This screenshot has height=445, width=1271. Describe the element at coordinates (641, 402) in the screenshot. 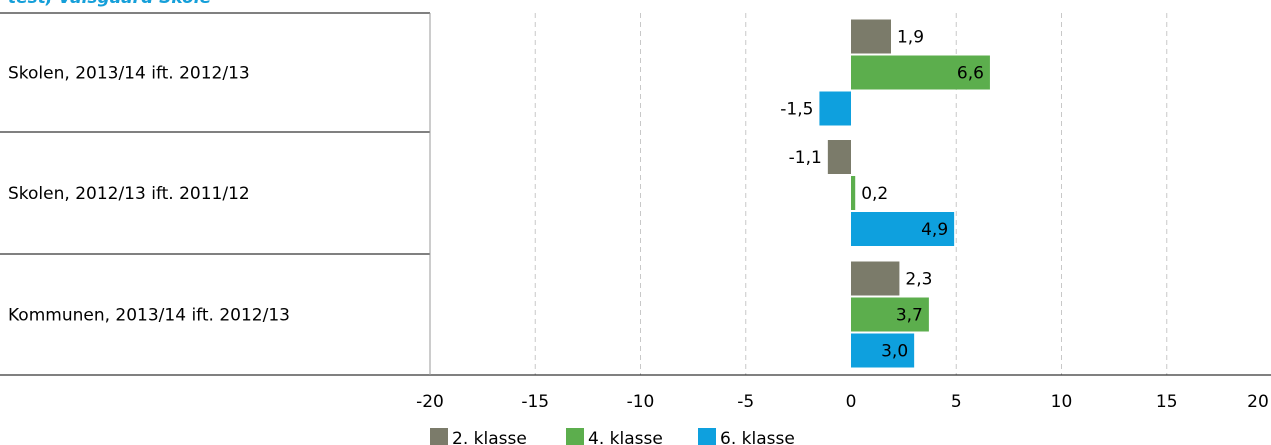

I see `x-tick-label: -10` at that location.